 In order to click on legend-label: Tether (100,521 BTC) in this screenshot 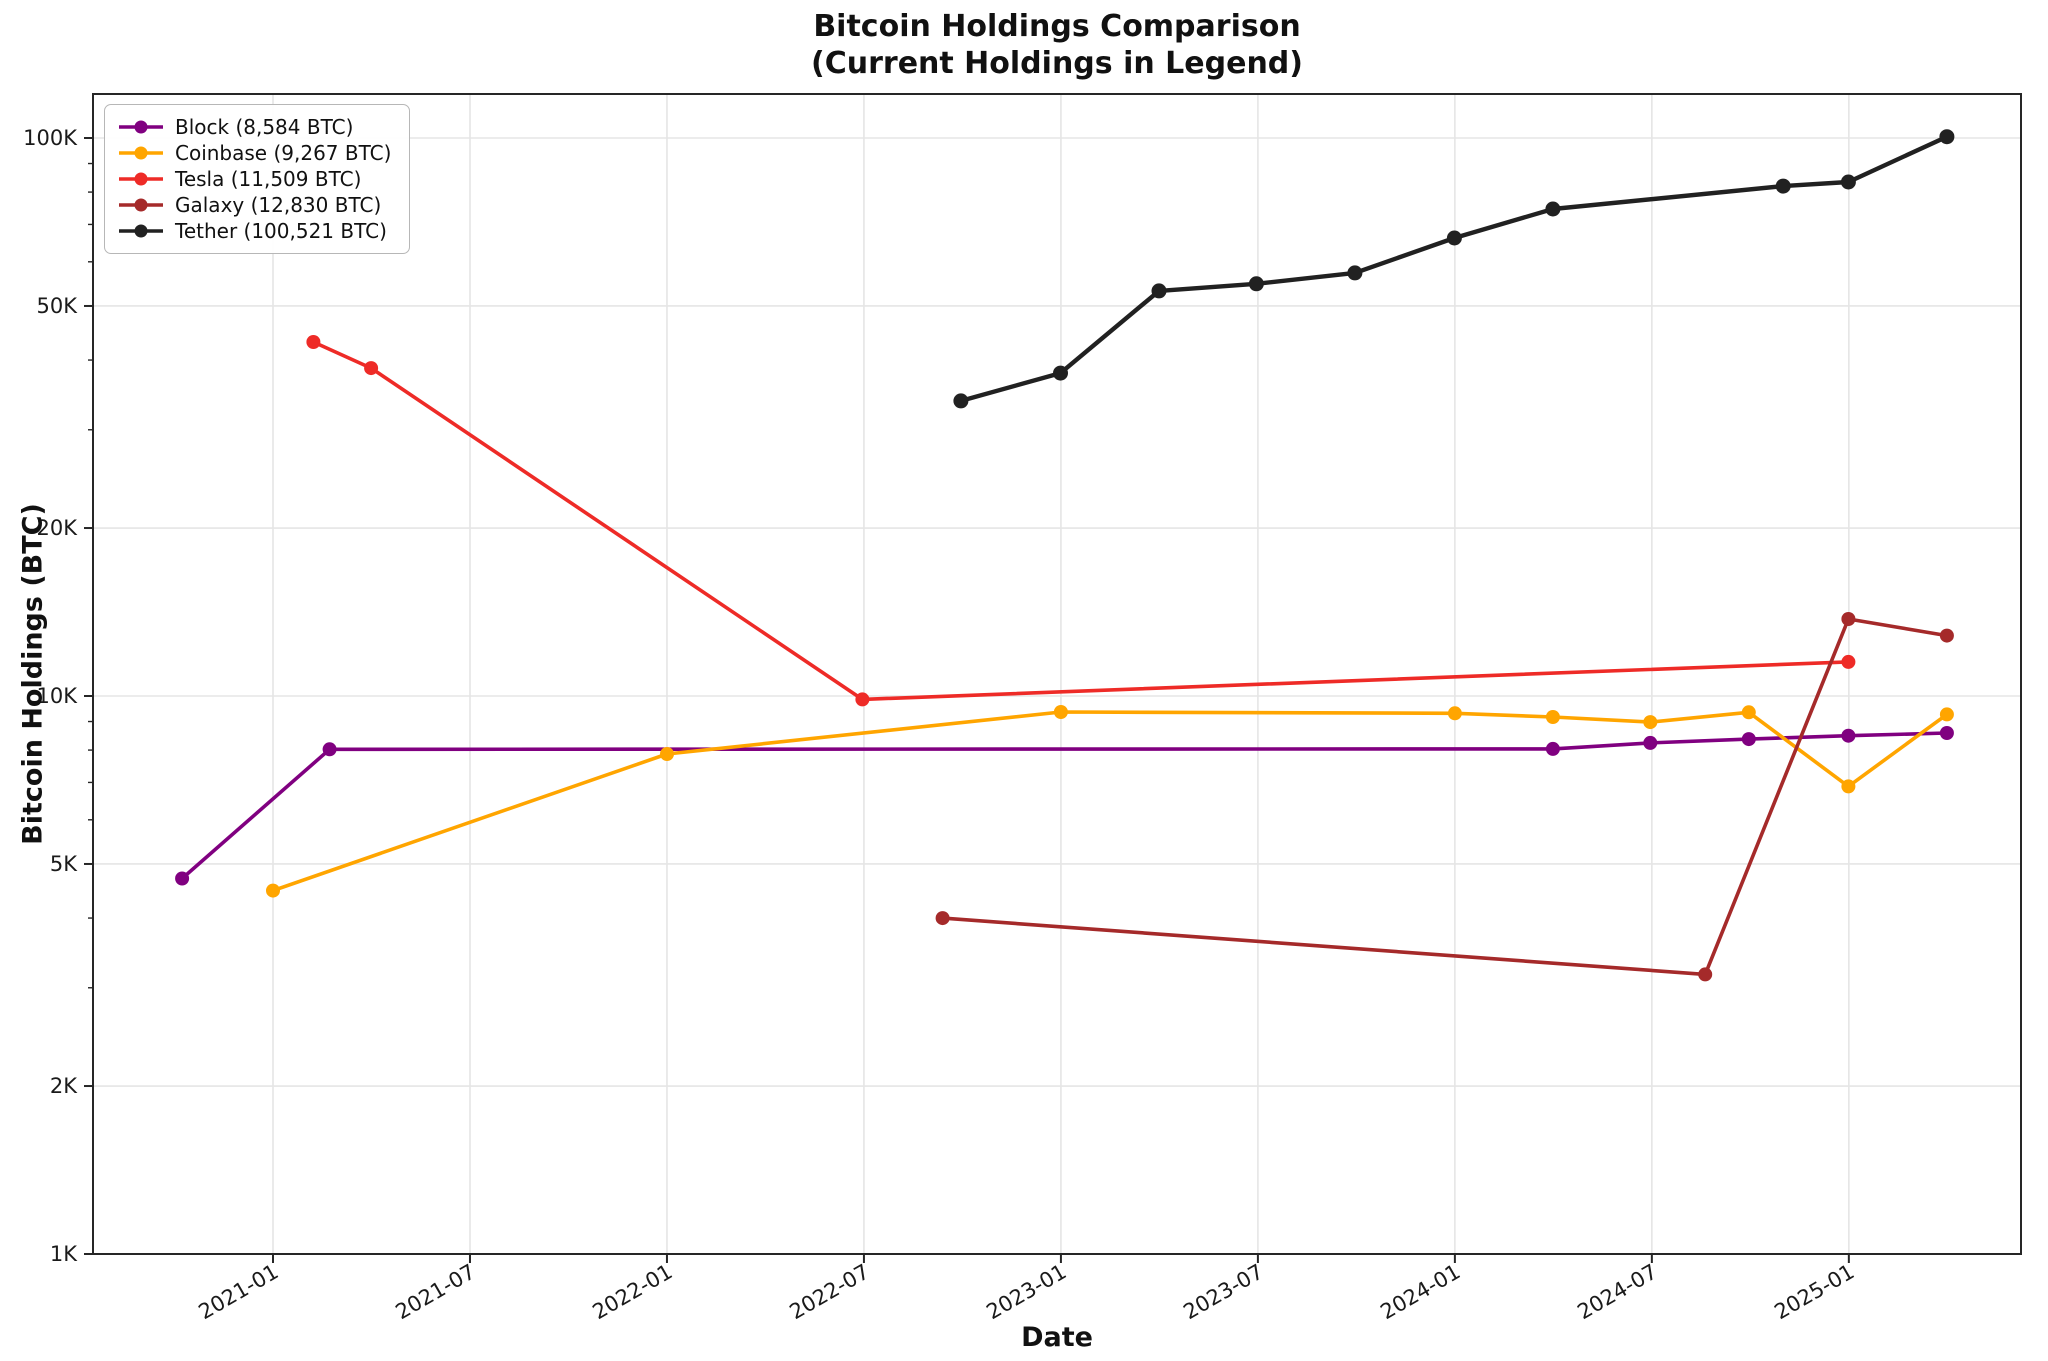, I will do `click(281, 231)`.